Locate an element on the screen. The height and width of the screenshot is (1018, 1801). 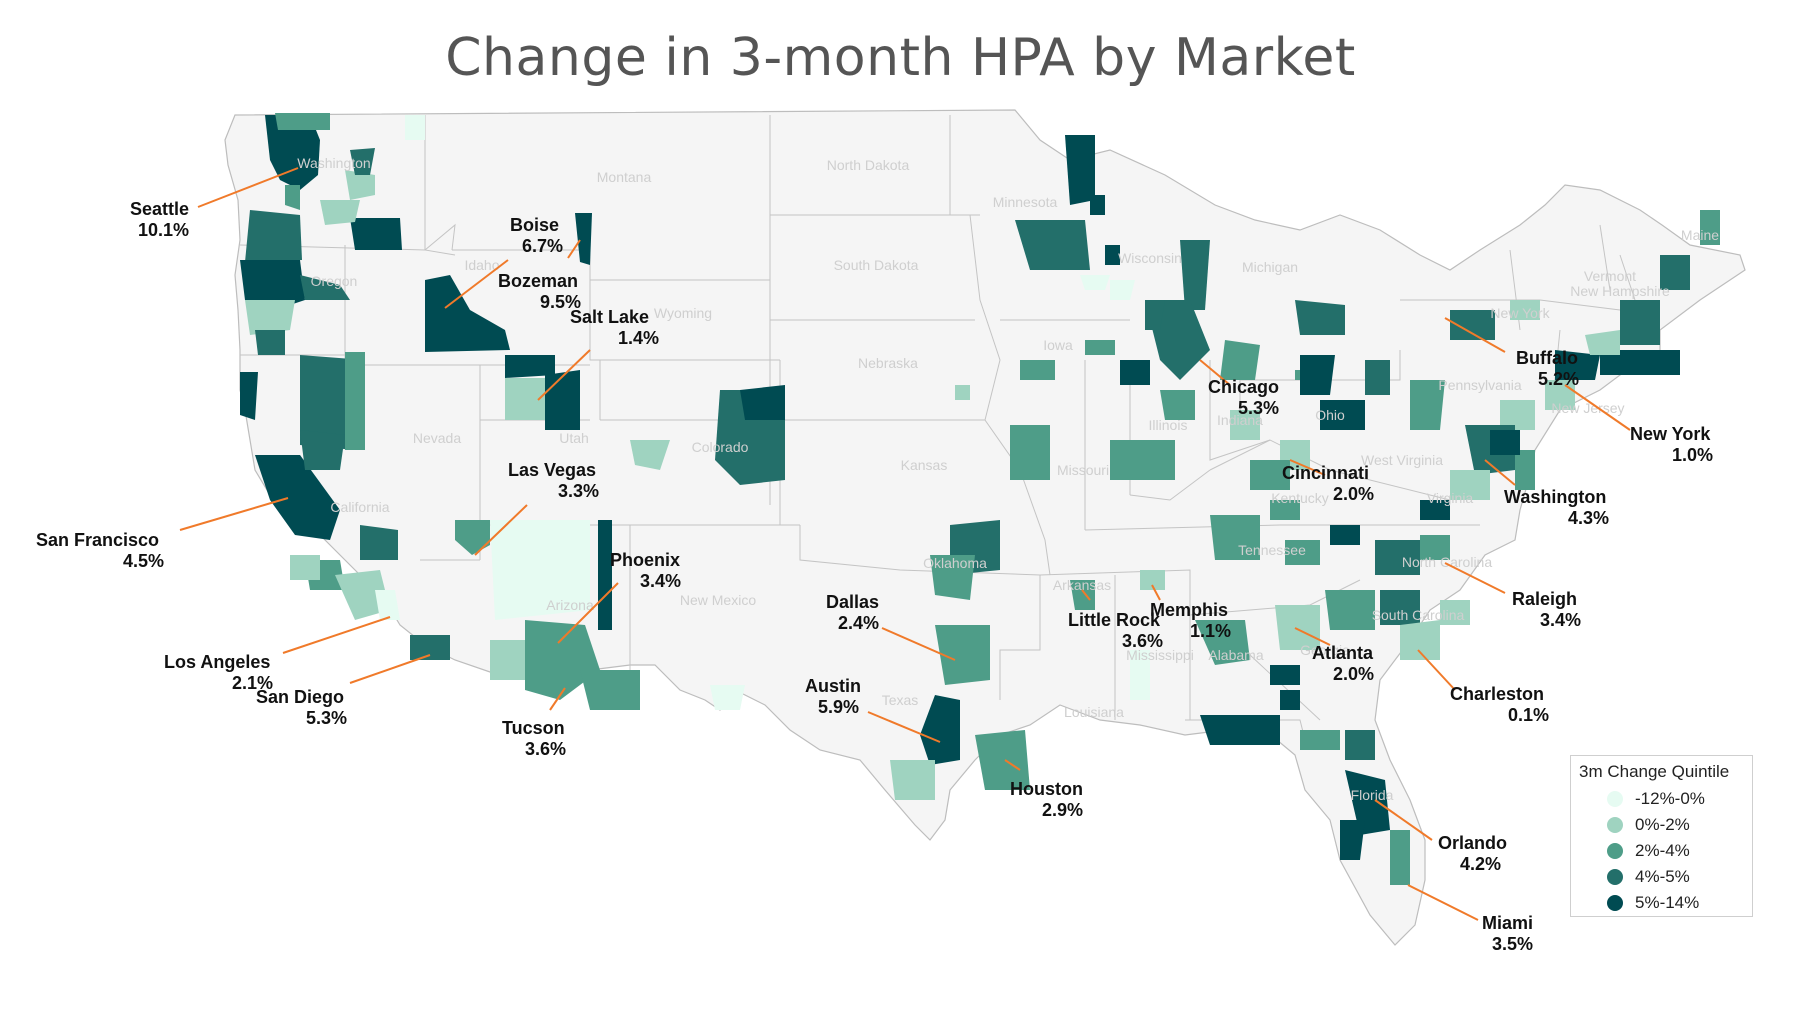
market-name-san-francisco: San Francisco is located at coordinates (97, 540).